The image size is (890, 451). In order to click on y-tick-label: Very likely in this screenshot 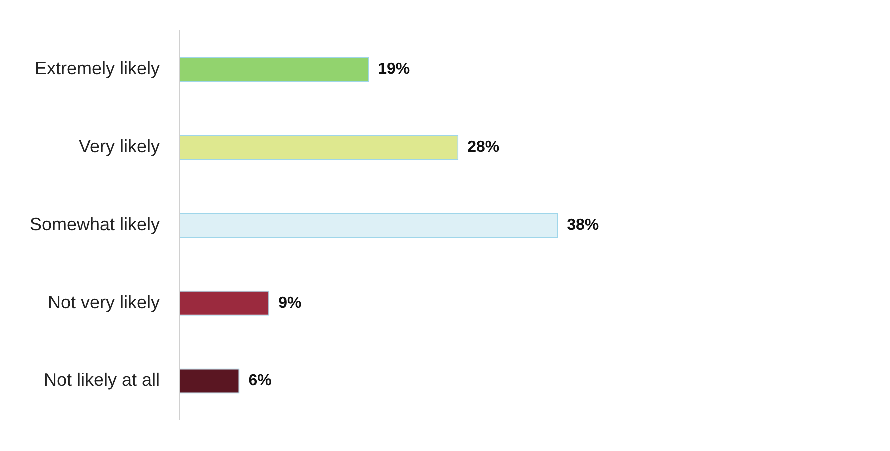, I will do `click(119, 146)`.